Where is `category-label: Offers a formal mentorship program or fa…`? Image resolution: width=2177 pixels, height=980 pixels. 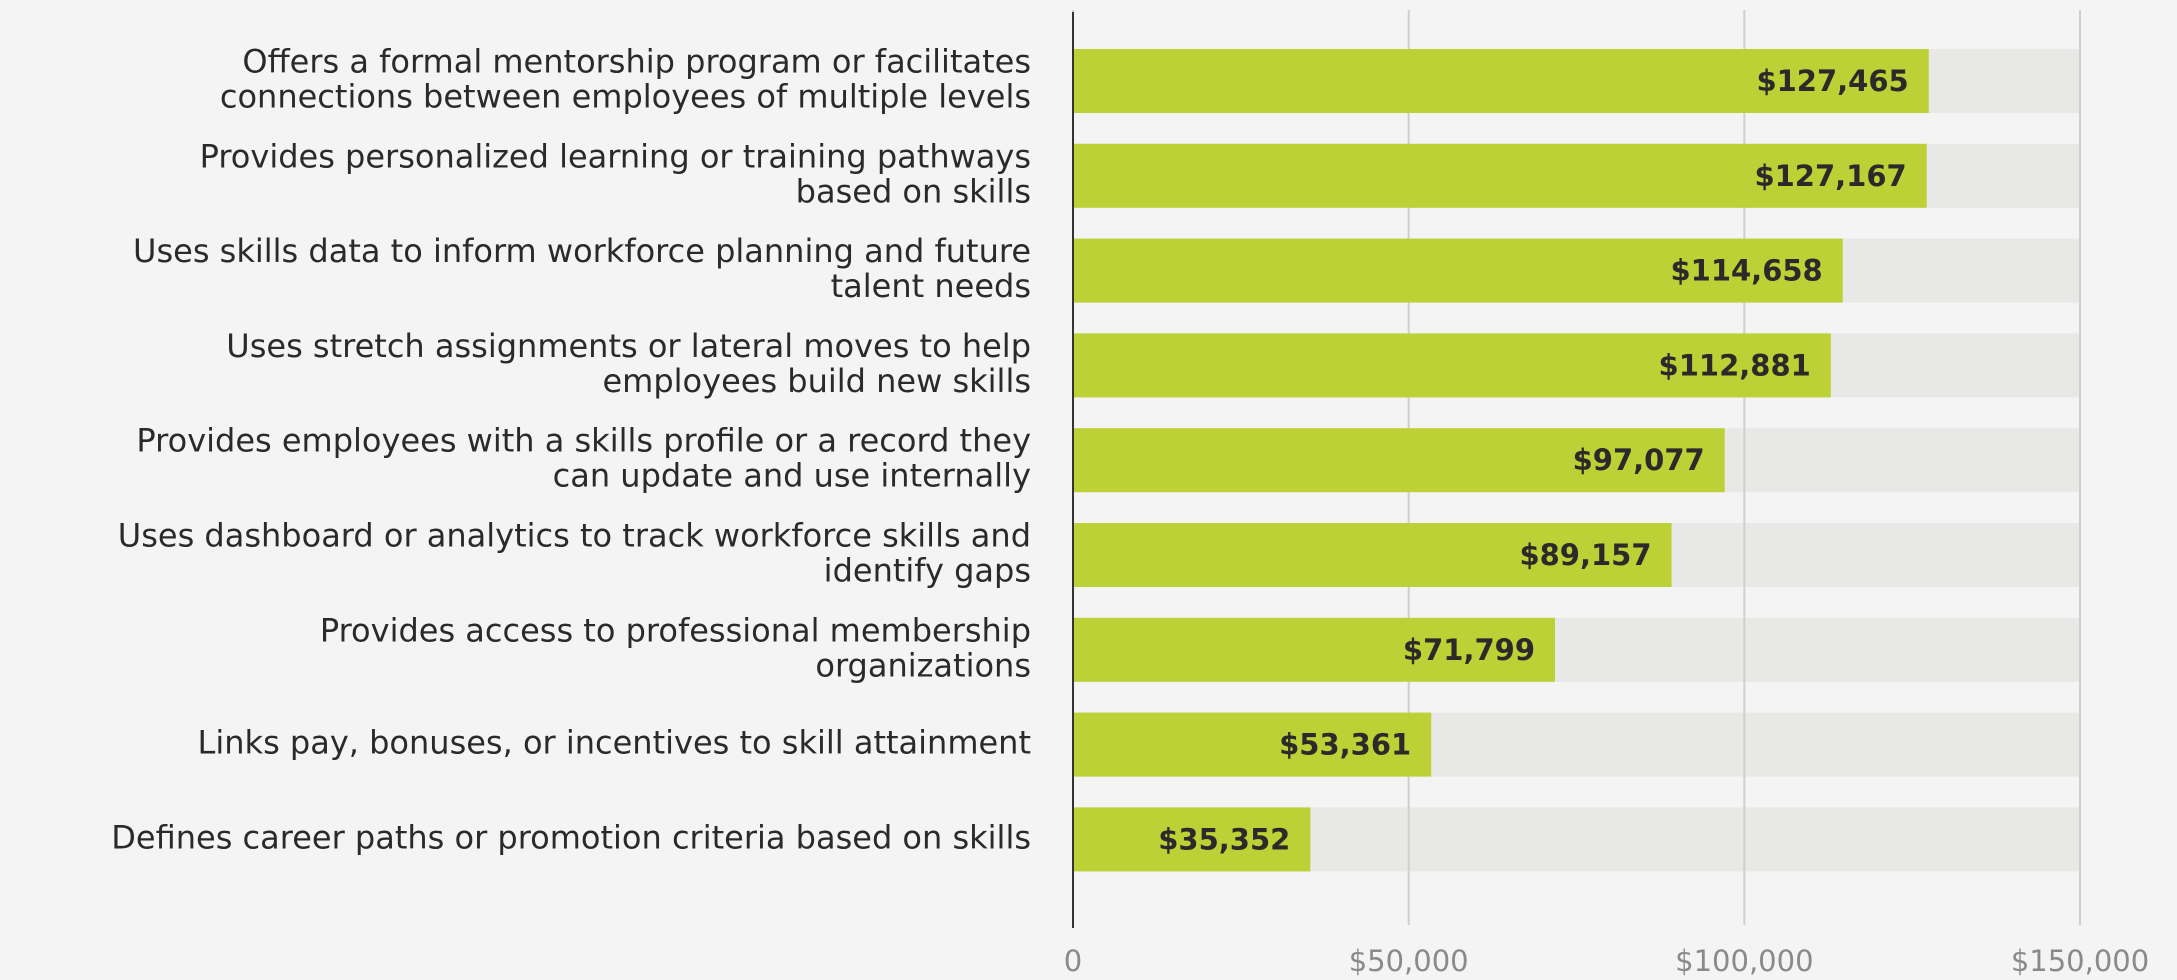
category-label: Offers a formal mentorship program or fa… is located at coordinates (636, 62).